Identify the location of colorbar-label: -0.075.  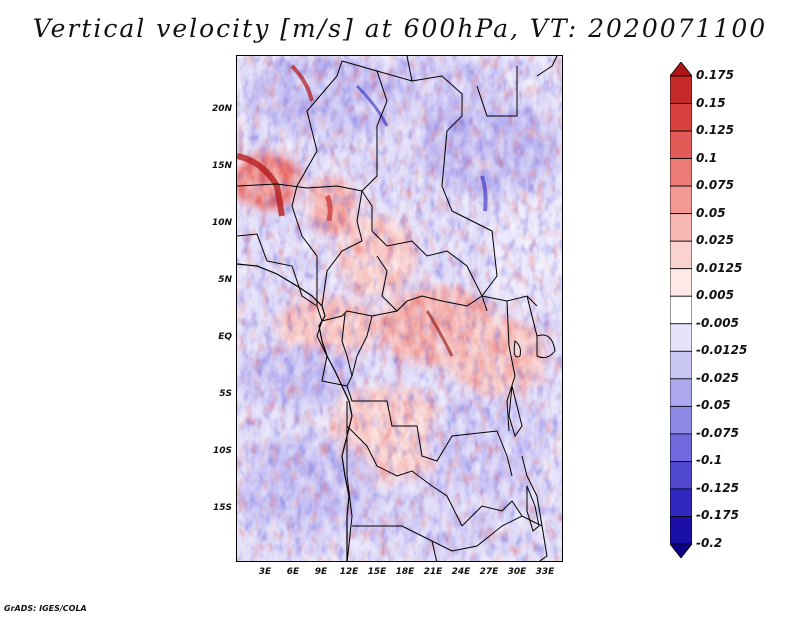
(717, 432).